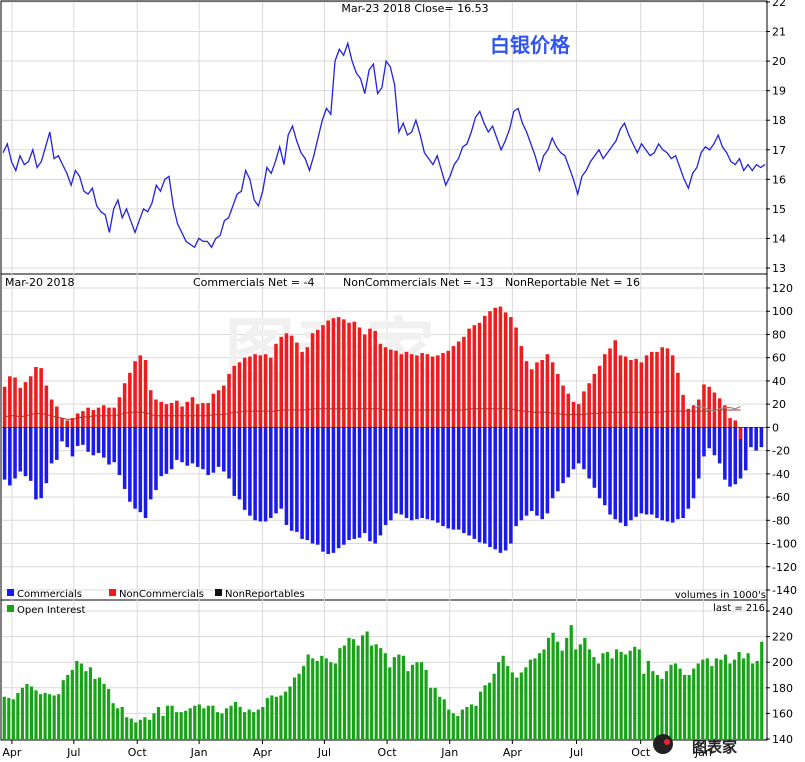 Image resolution: width=805 pixels, height=762 pixels. I want to click on x-tick-label: Apr, so click(513, 752).